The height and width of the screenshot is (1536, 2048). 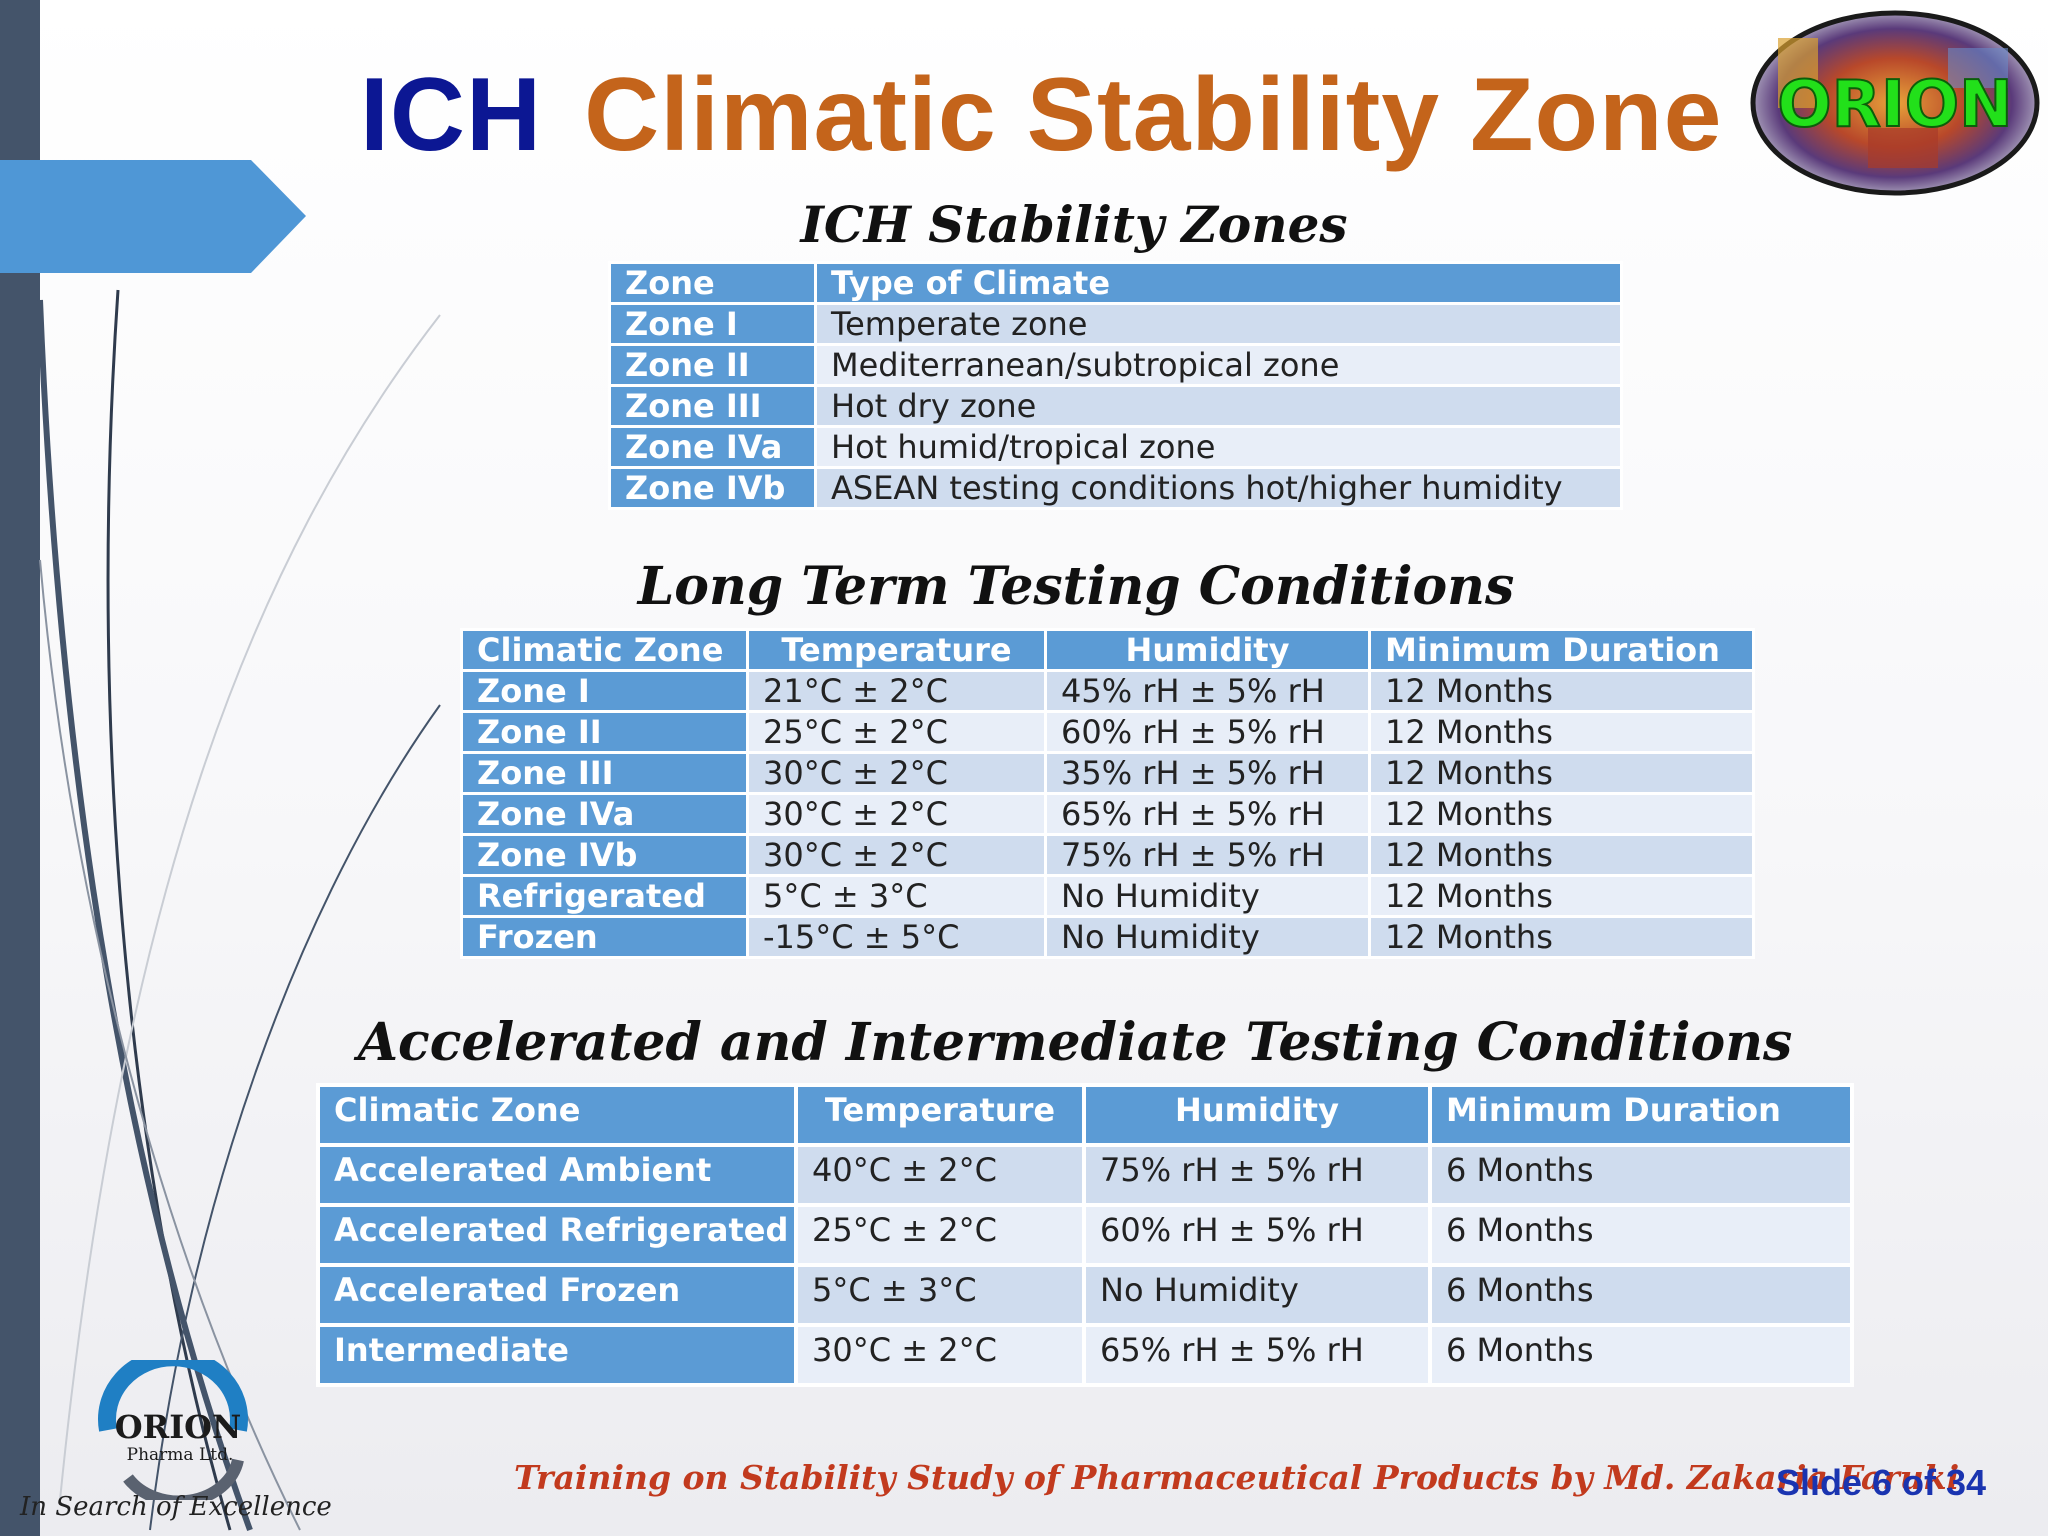 What do you see at coordinates (451, 115) in the screenshot?
I see `title-prefix: ICH` at bounding box center [451, 115].